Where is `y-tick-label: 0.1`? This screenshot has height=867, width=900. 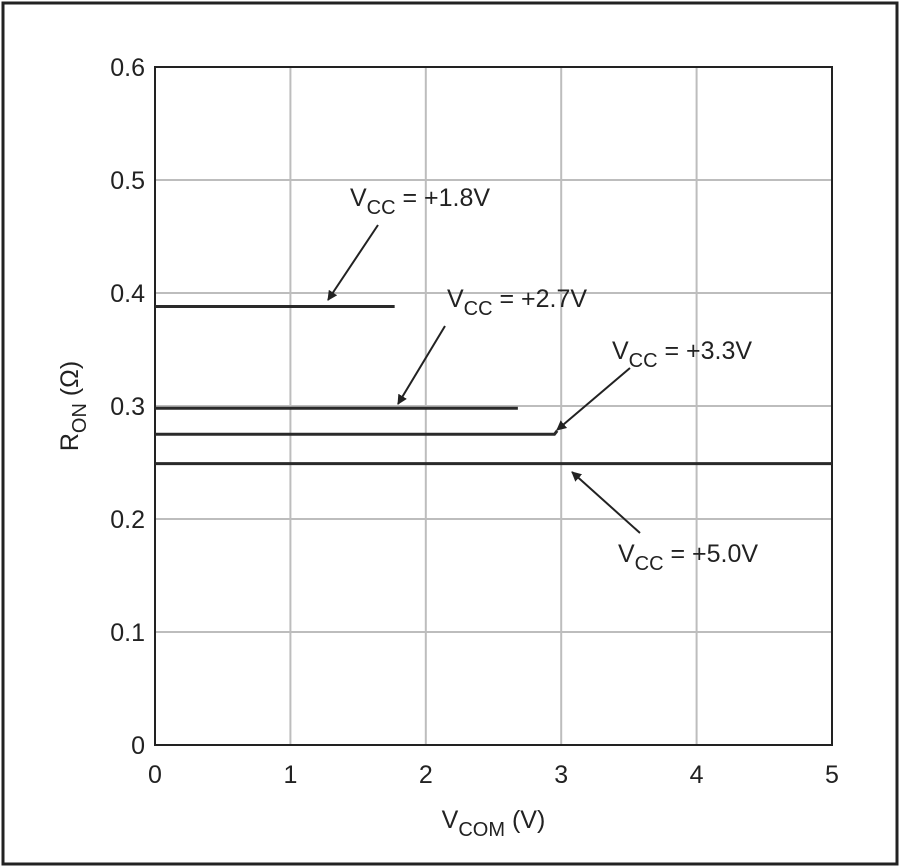 y-tick-label: 0.1 is located at coordinates (127, 633).